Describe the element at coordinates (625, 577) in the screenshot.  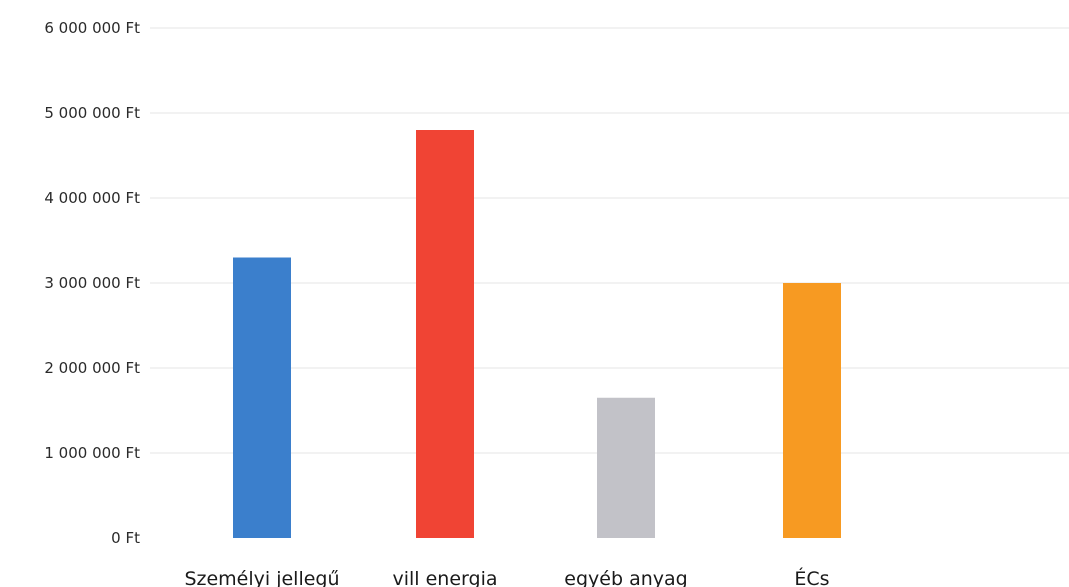
I see `category-label: egyéb anyag` at that location.